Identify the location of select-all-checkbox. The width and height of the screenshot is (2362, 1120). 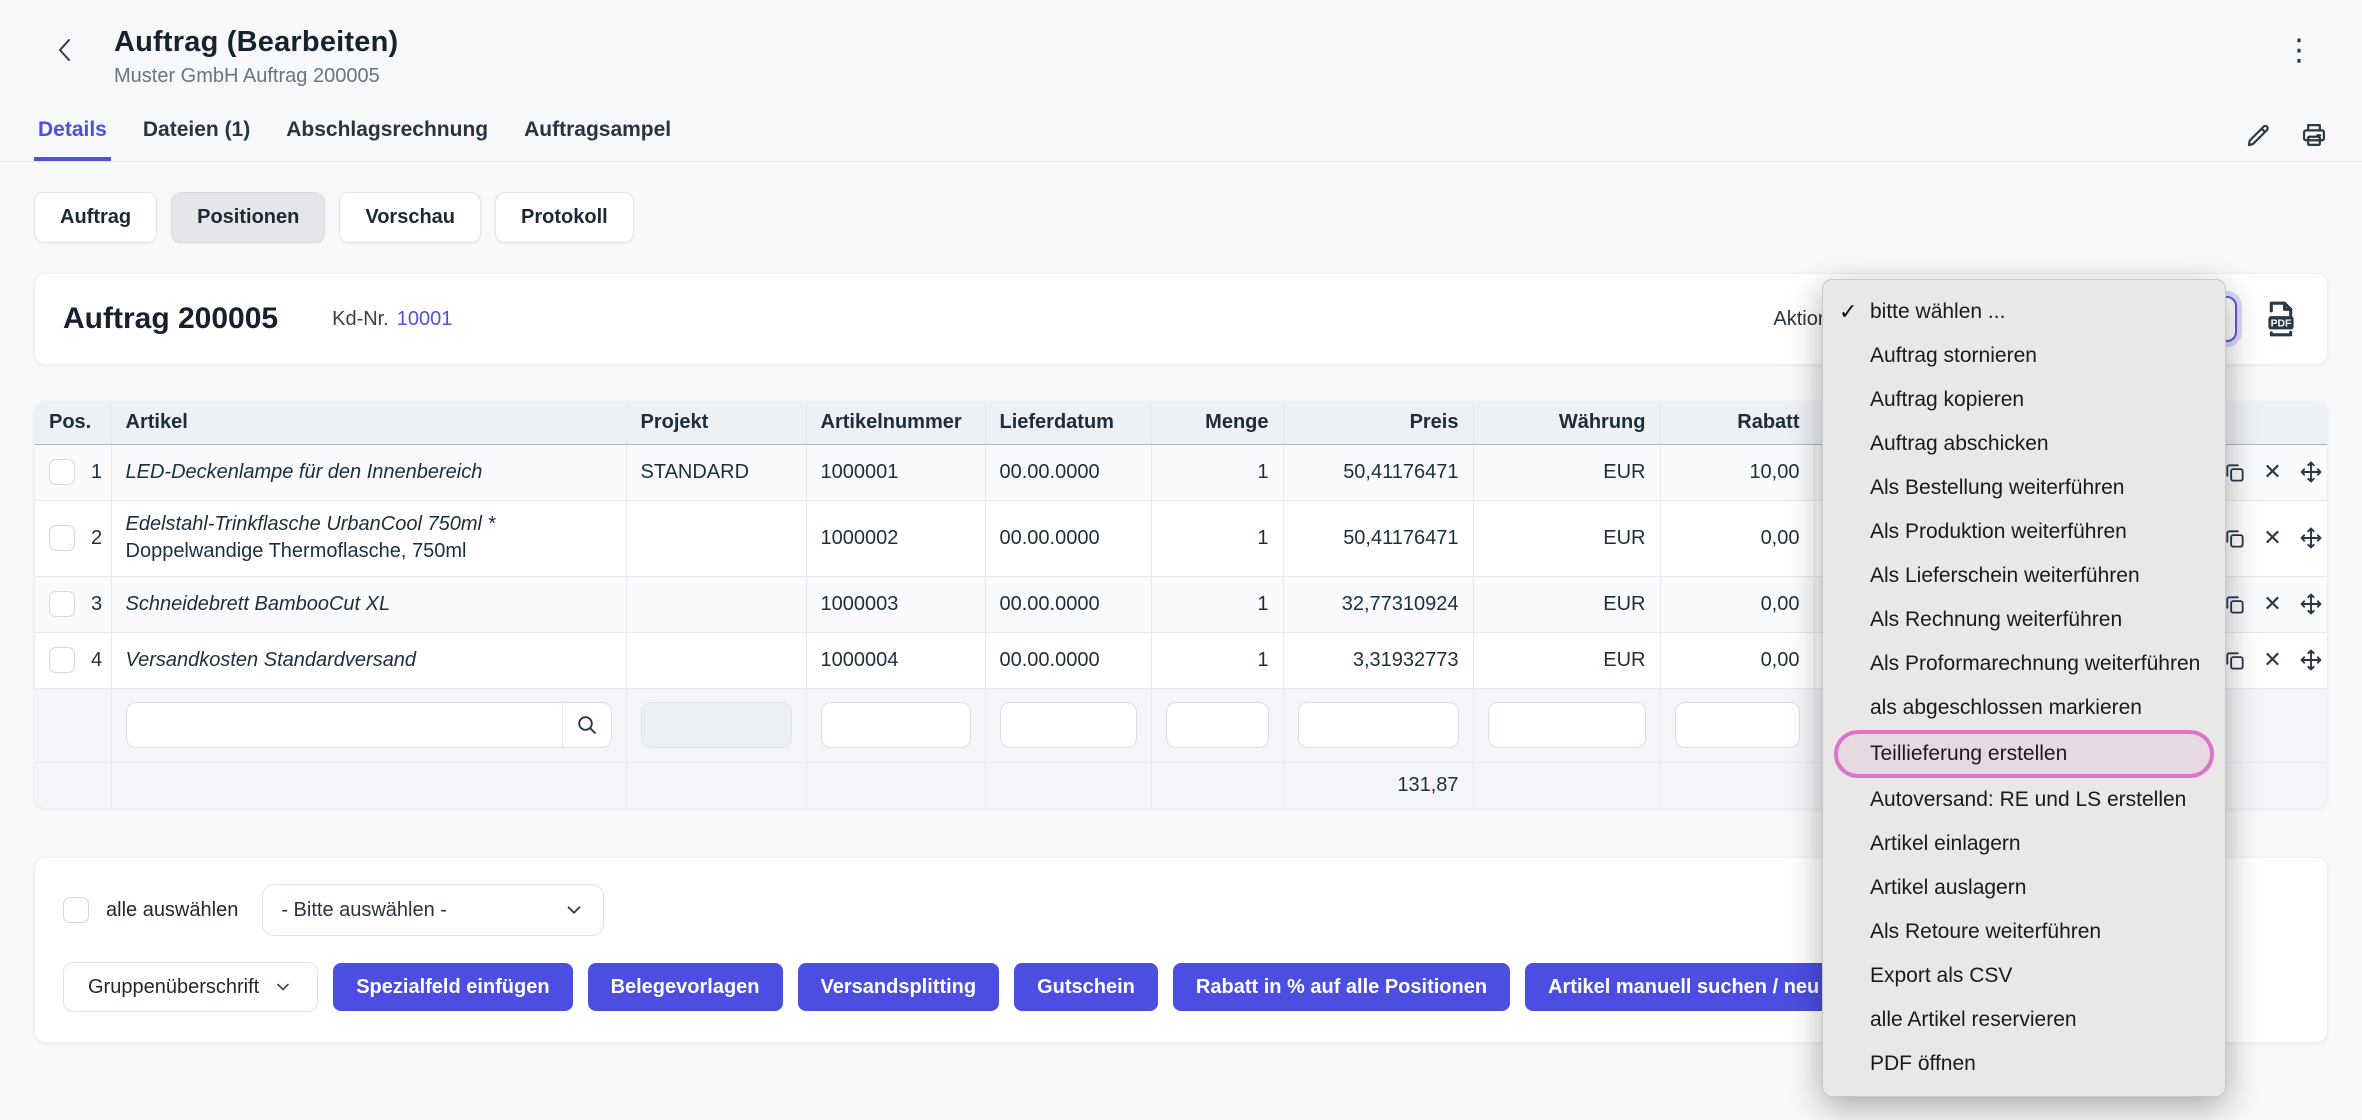
(76, 910).